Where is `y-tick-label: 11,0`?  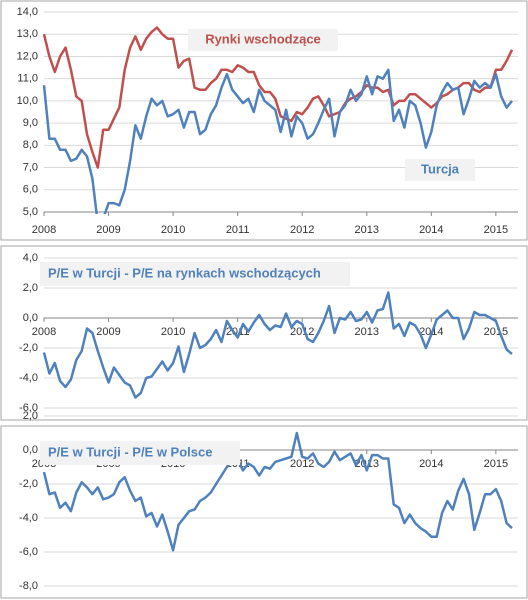
y-tick-label: 11,0 is located at coordinates (27, 79).